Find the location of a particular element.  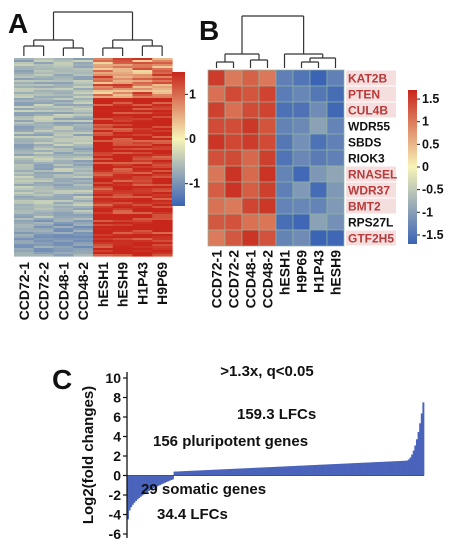

heatmap-a-column-label: CCD72-2 is located at coordinates (44, 291).